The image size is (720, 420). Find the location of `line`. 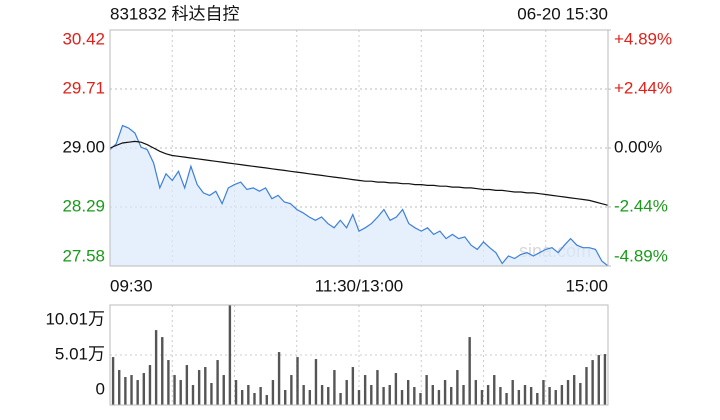

line is located at coordinates (359, 173).